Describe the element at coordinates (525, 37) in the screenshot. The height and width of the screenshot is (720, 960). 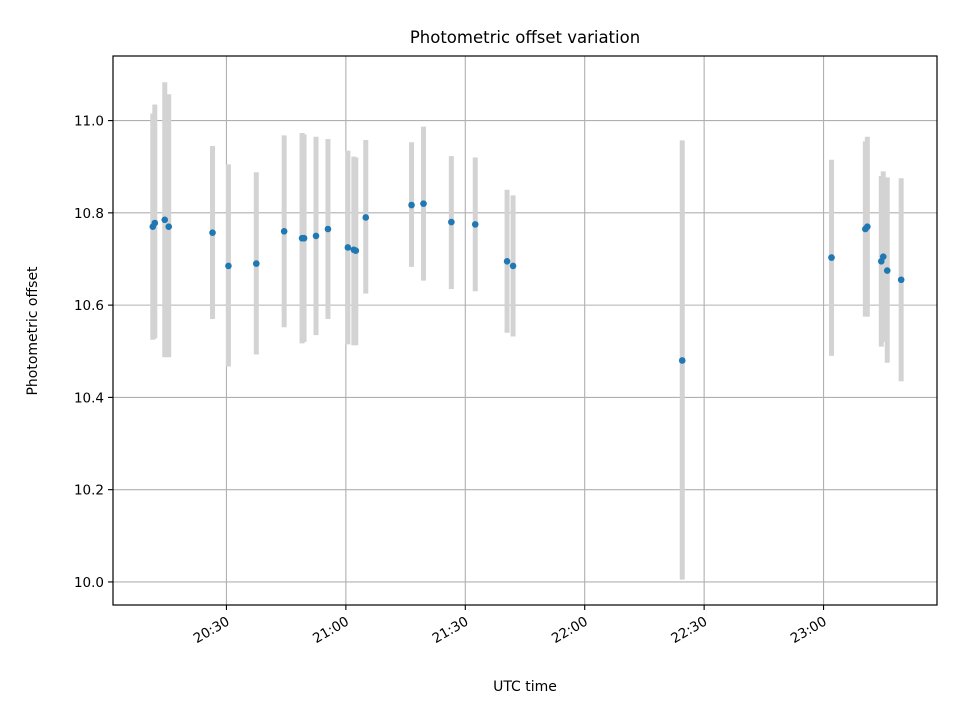
I see `chart-title: Photometric offset variation` at that location.